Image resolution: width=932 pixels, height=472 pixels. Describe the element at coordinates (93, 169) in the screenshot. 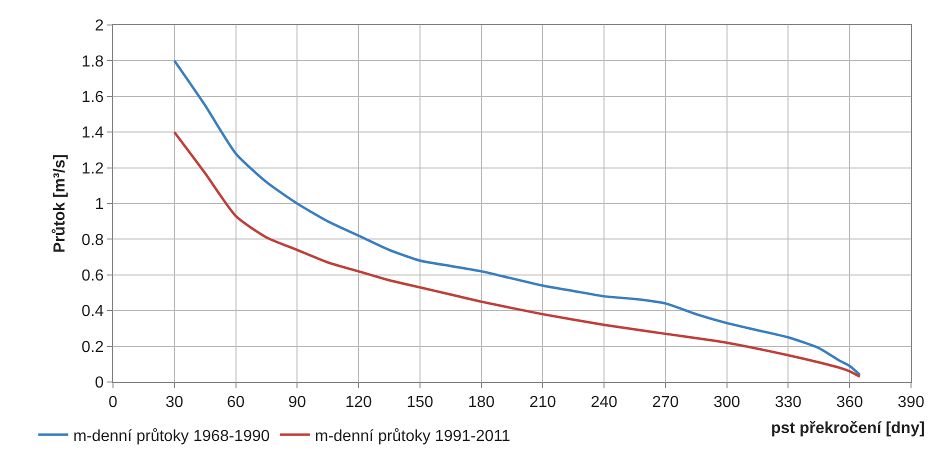

I see `y-tick-label: 1.2` at that location.